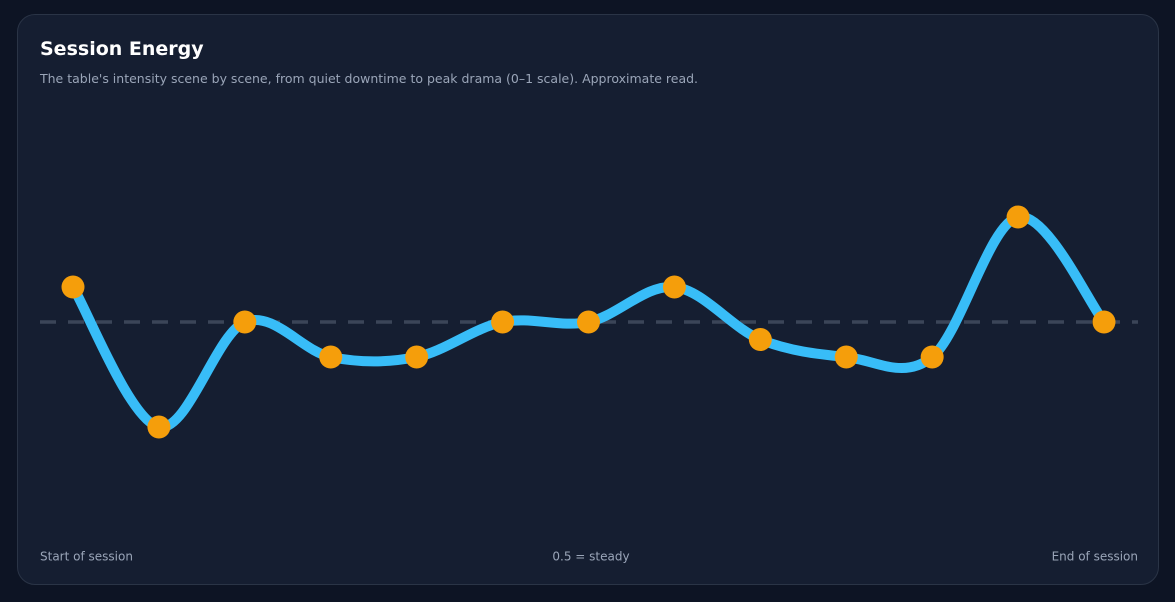 The width and height of the screenshot is (1175, 602). Describe the element at coordinates (1095, 557) in the screenshot. I see `end-label: End of session` at that location.